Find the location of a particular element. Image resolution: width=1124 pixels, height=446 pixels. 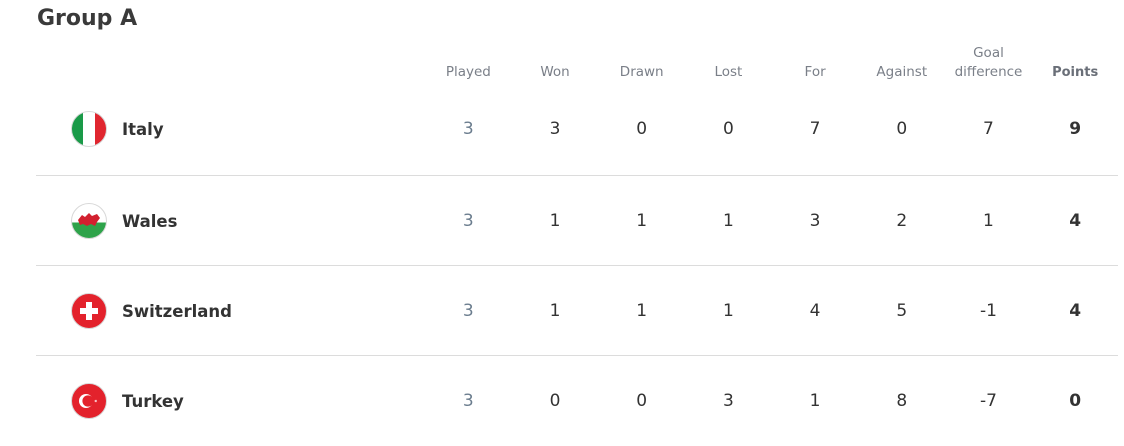

won: 3 is located at coordinates (555, 129).